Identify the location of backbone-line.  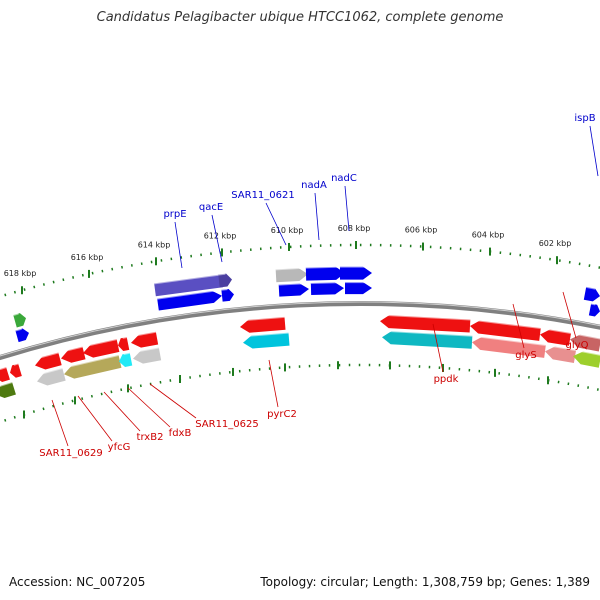
(300, 331).